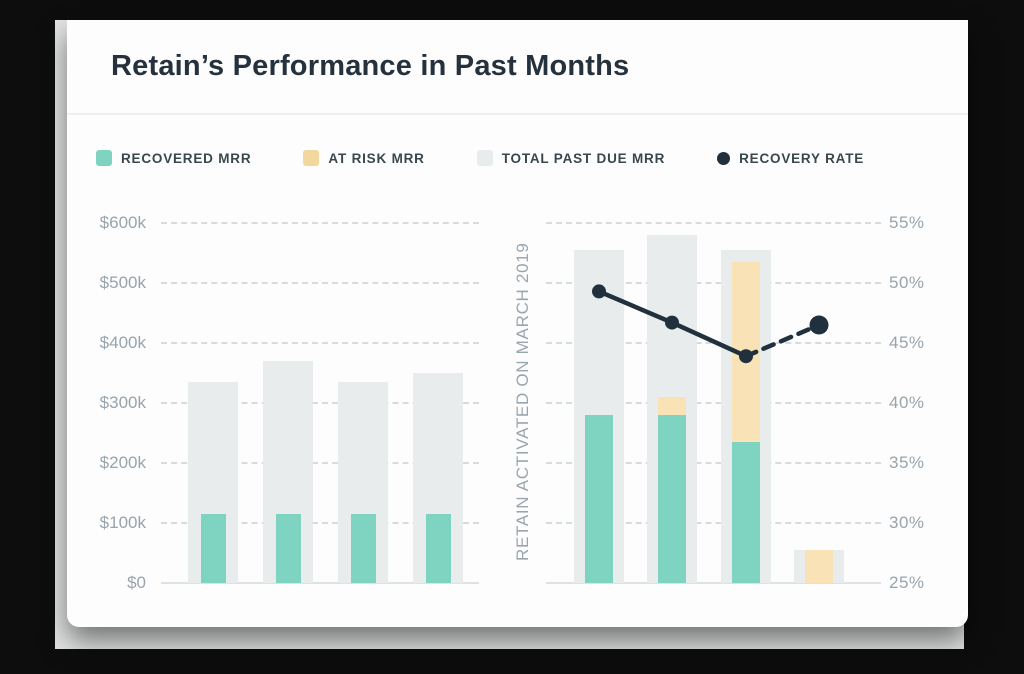 The height and width of the screenshot is (674, 1024). I want to click on left-axis-tick: $200k, so click(122, 462).